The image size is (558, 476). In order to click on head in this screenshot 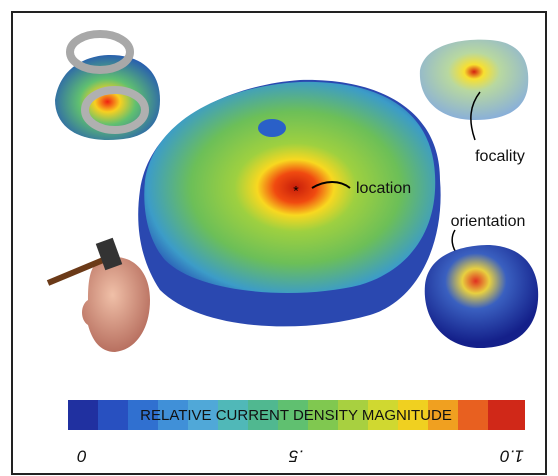, I will do `click(116, 304)`.